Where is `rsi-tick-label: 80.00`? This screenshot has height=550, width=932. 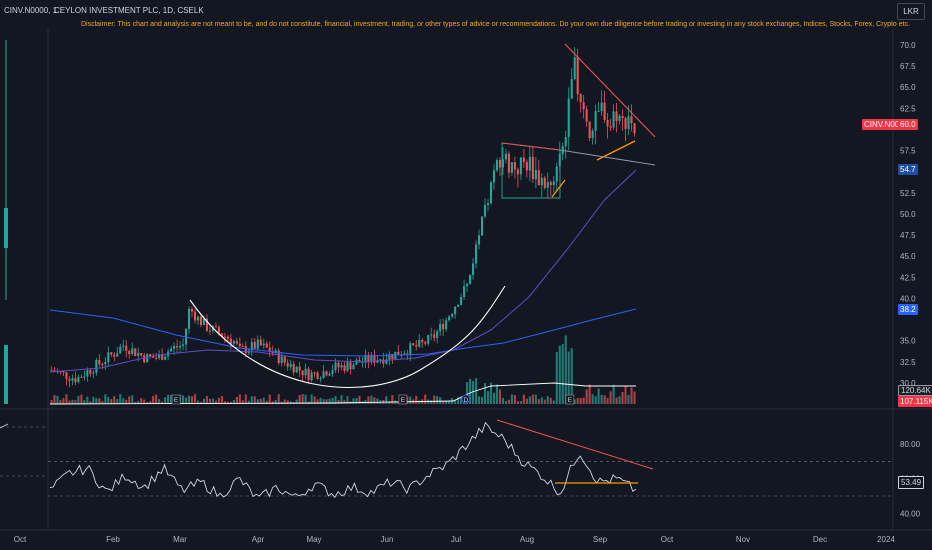
rsi-tick-label: 80.00 is located at coordinates (910, 444).